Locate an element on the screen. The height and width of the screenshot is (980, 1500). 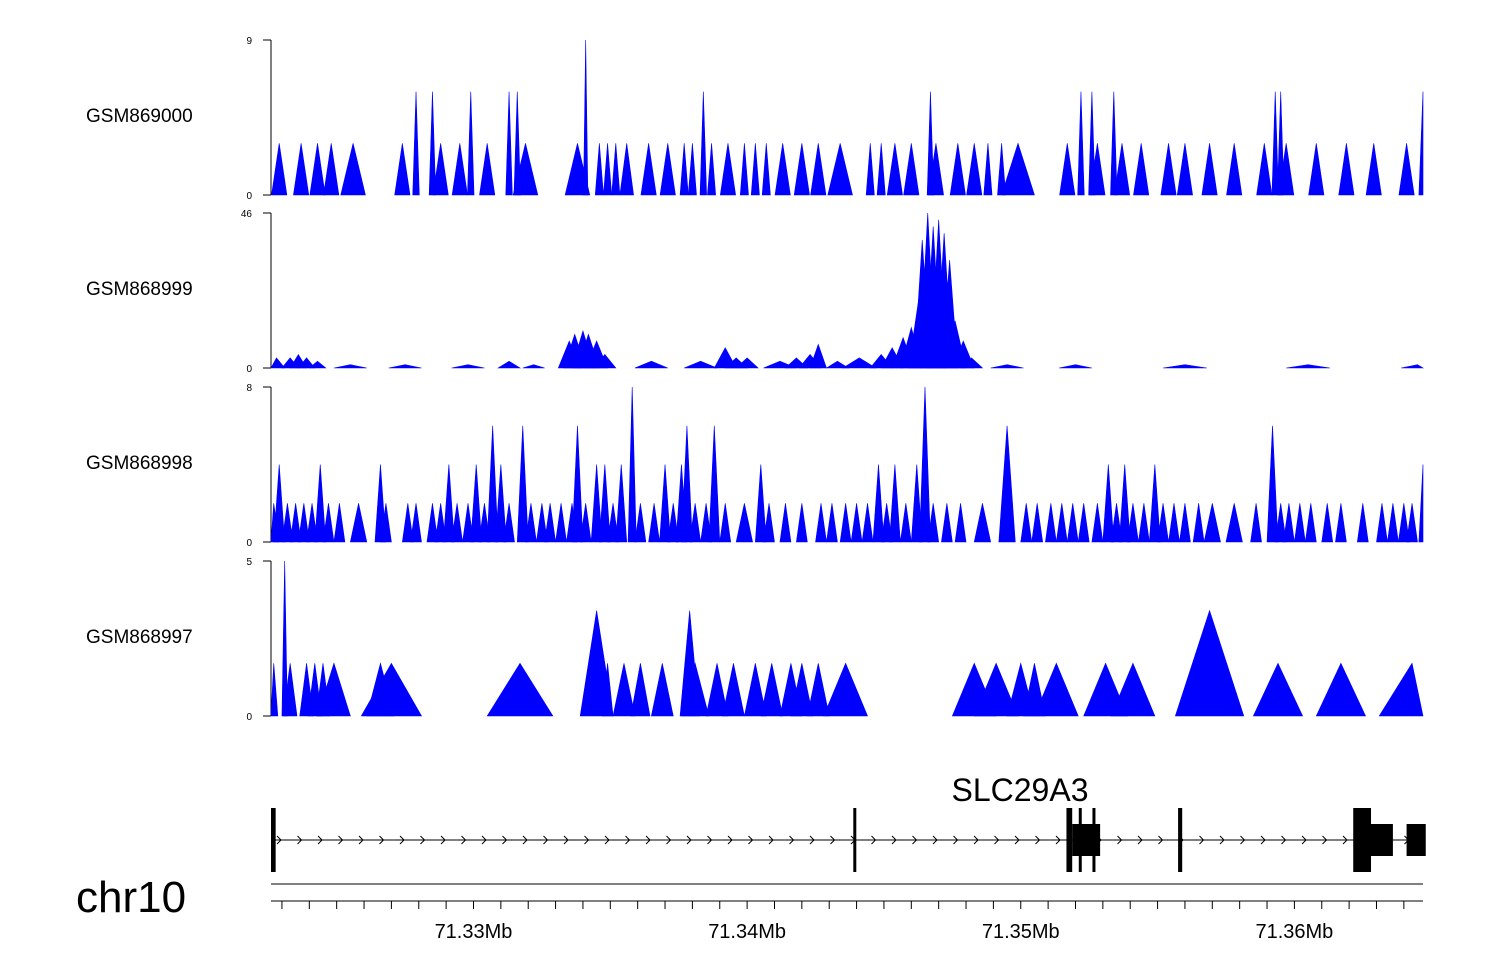
x-axis-tick-label: 71.33Mb is located at coordinates (474, 932).